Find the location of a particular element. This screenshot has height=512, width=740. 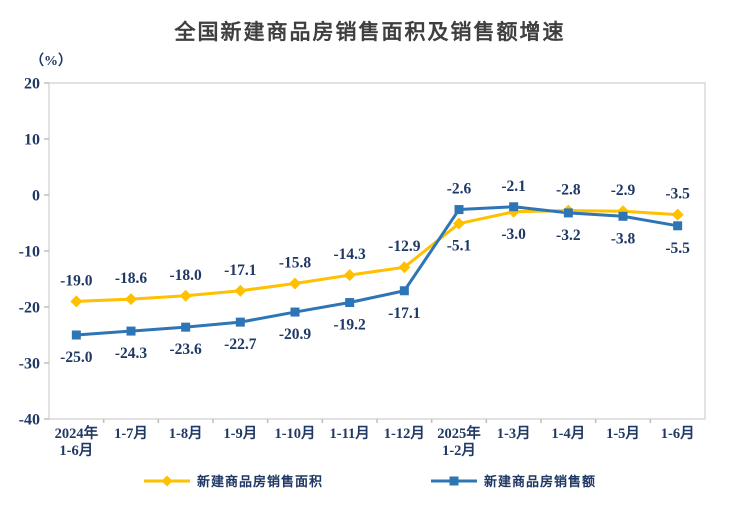

data-label: -22.7 is located at coordinates (240, 344).